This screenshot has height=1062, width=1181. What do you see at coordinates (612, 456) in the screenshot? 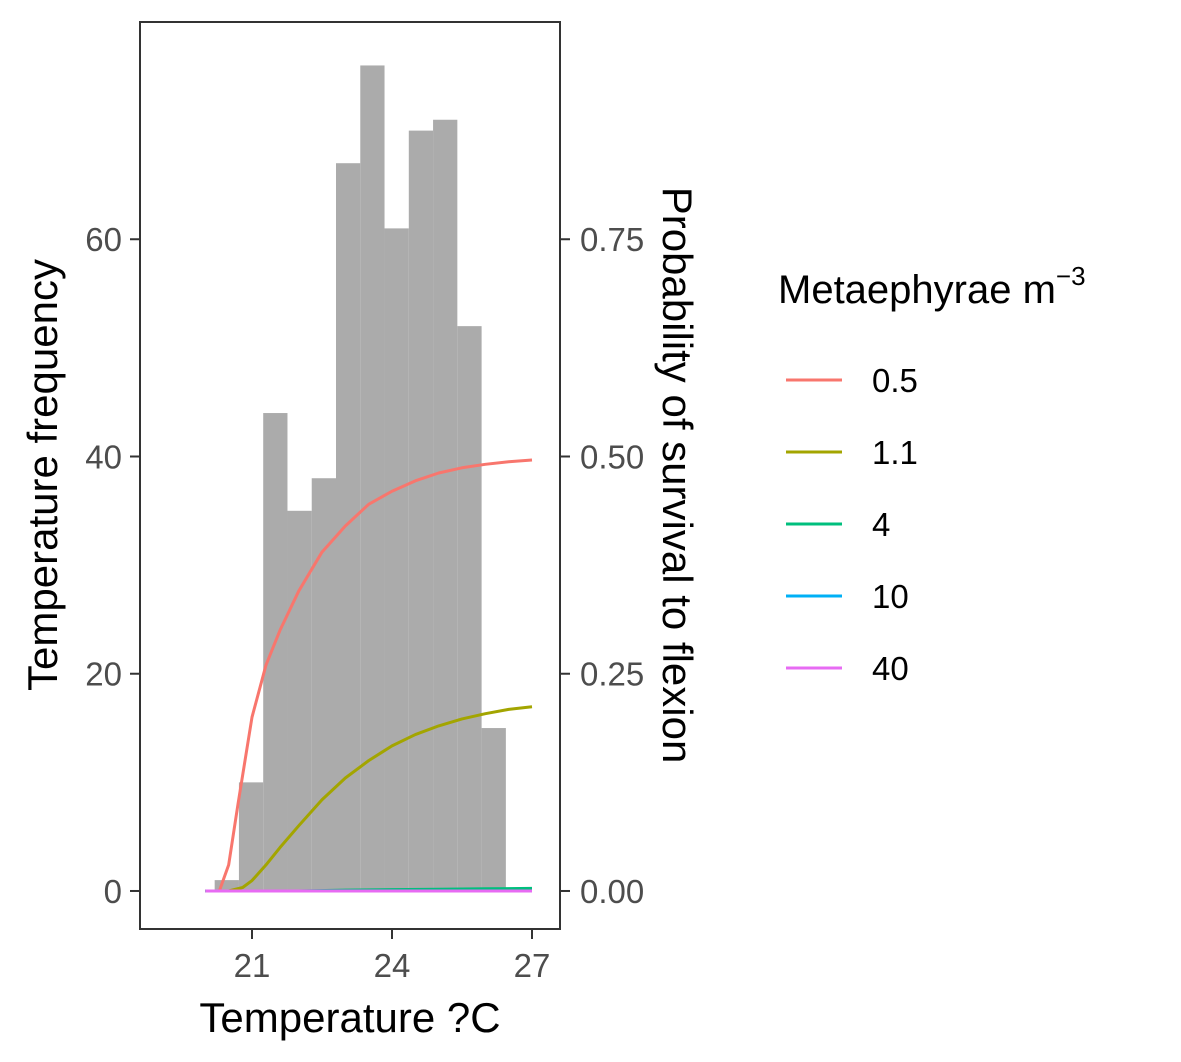
I see `y-right-tick-label: 0.50` at bounding box center [612, 456].